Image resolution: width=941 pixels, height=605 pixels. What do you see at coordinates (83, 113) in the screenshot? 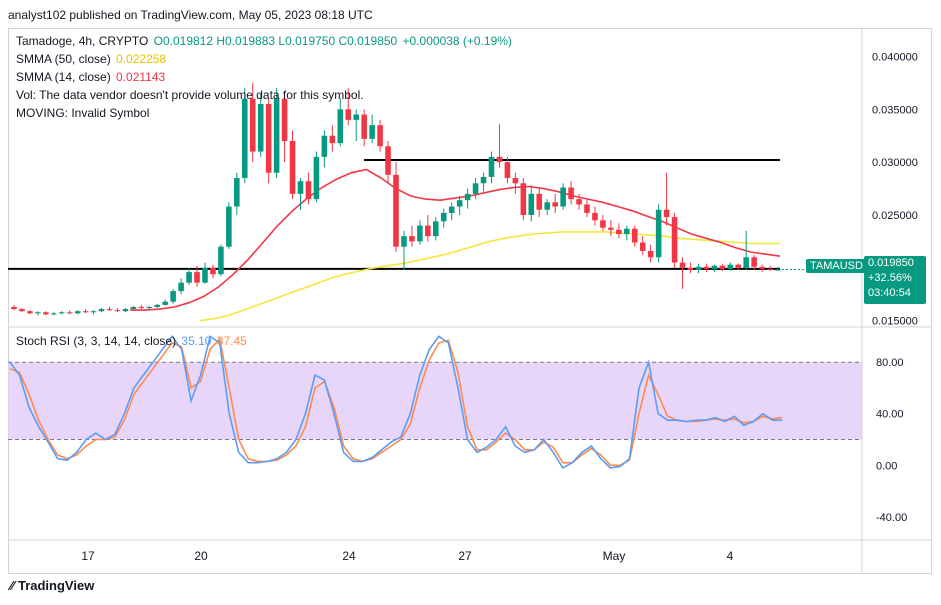
I see `moving-note: MOVING: Invalid Symbol` at bounding box center [83, 113].